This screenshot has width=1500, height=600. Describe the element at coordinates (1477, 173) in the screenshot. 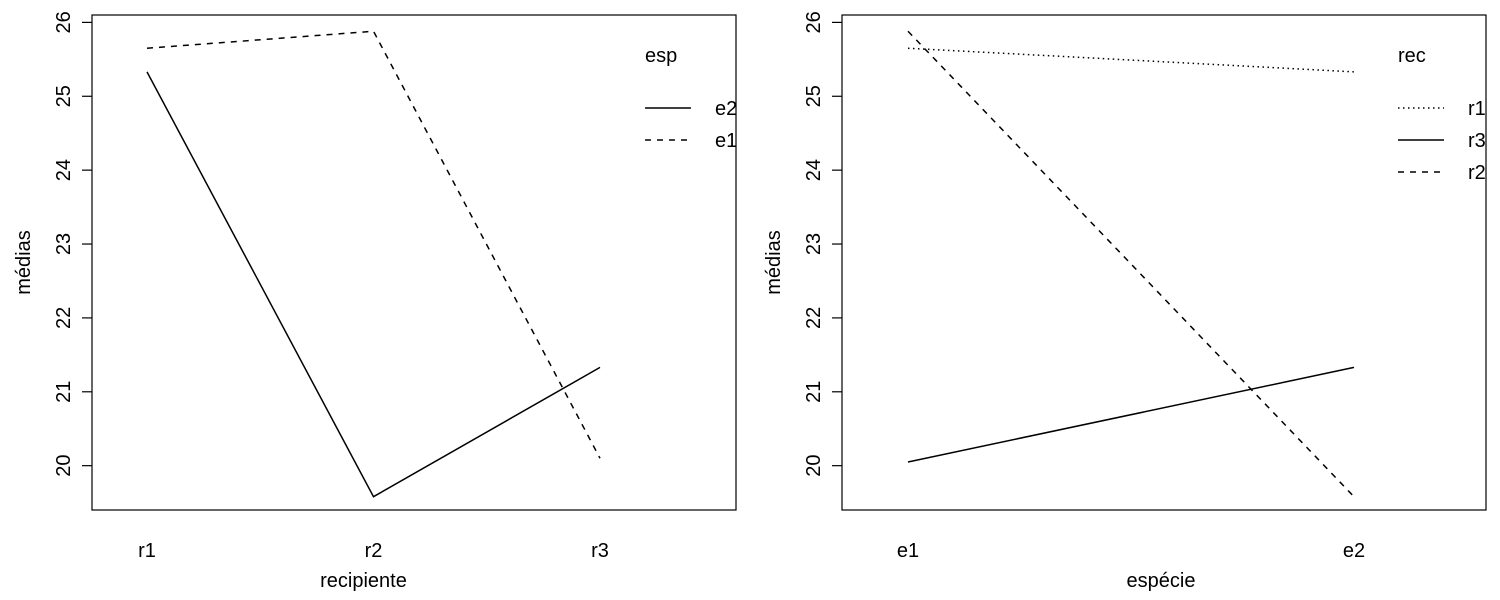

I see `legend-label-r2: r2` at that location.